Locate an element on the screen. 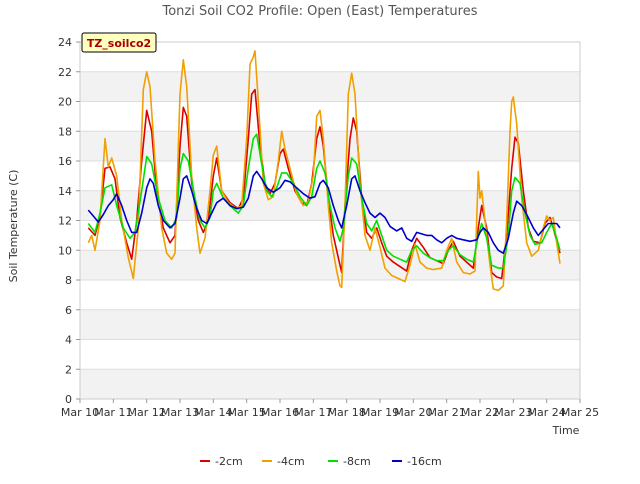  x-tick-label: Mar 25 is located at coordinates (580, 412).